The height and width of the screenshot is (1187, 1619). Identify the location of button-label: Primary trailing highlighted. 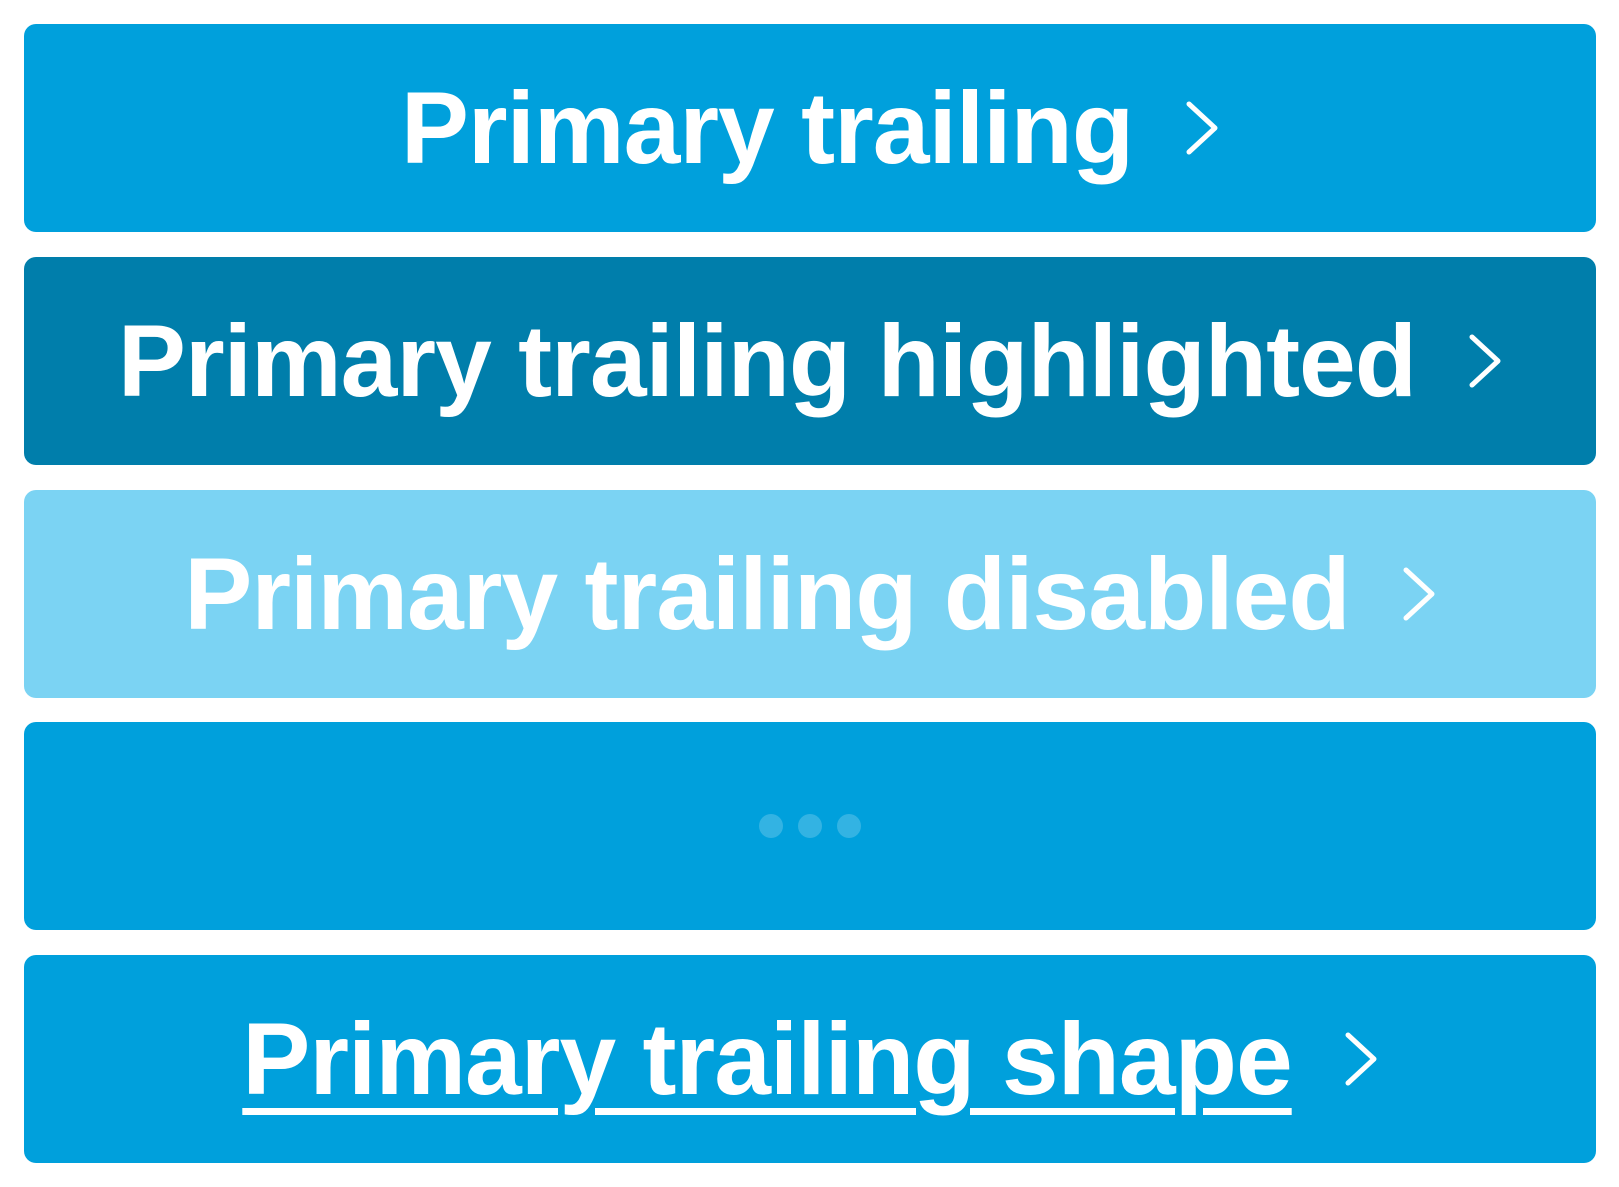
(767, 361).